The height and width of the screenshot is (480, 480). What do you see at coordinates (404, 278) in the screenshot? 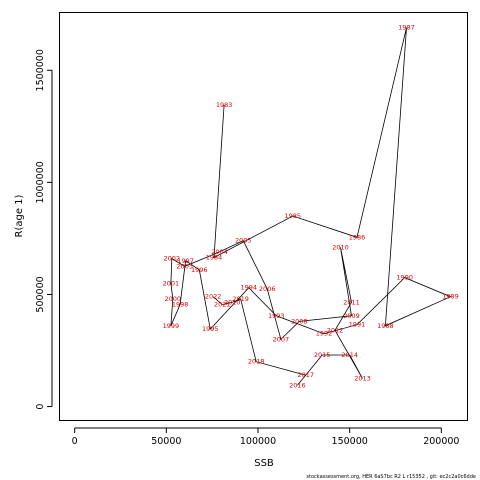
I see `data-point-year-label: 1990` at bounding box center [404, 278].